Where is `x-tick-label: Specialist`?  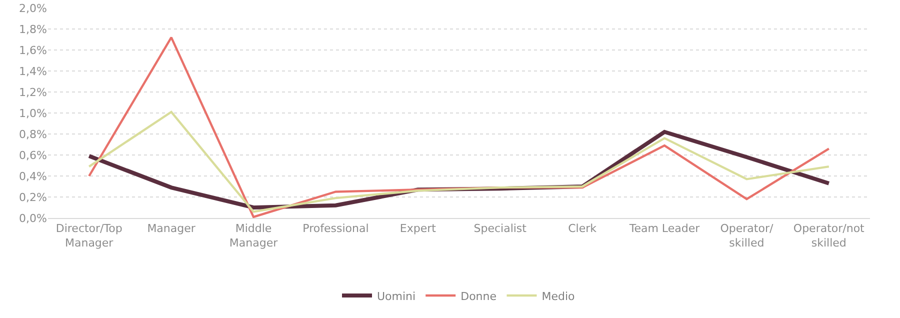 x-tick-label: Specialist is located at coordinates (501, 229).